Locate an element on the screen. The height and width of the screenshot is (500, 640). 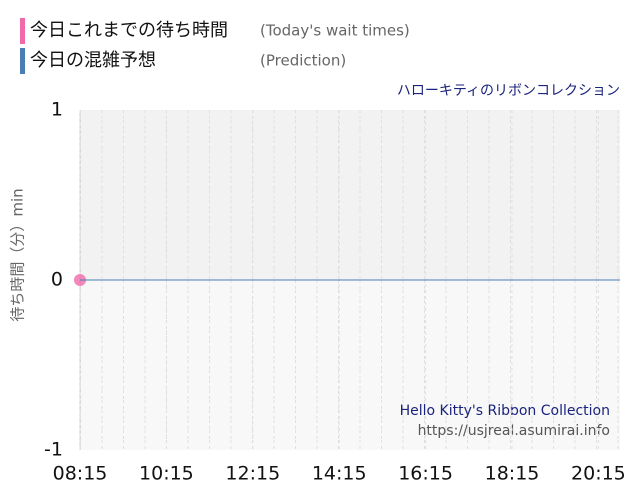
legend-subtitle: (Prediction) is located at coordinates (303, 61).